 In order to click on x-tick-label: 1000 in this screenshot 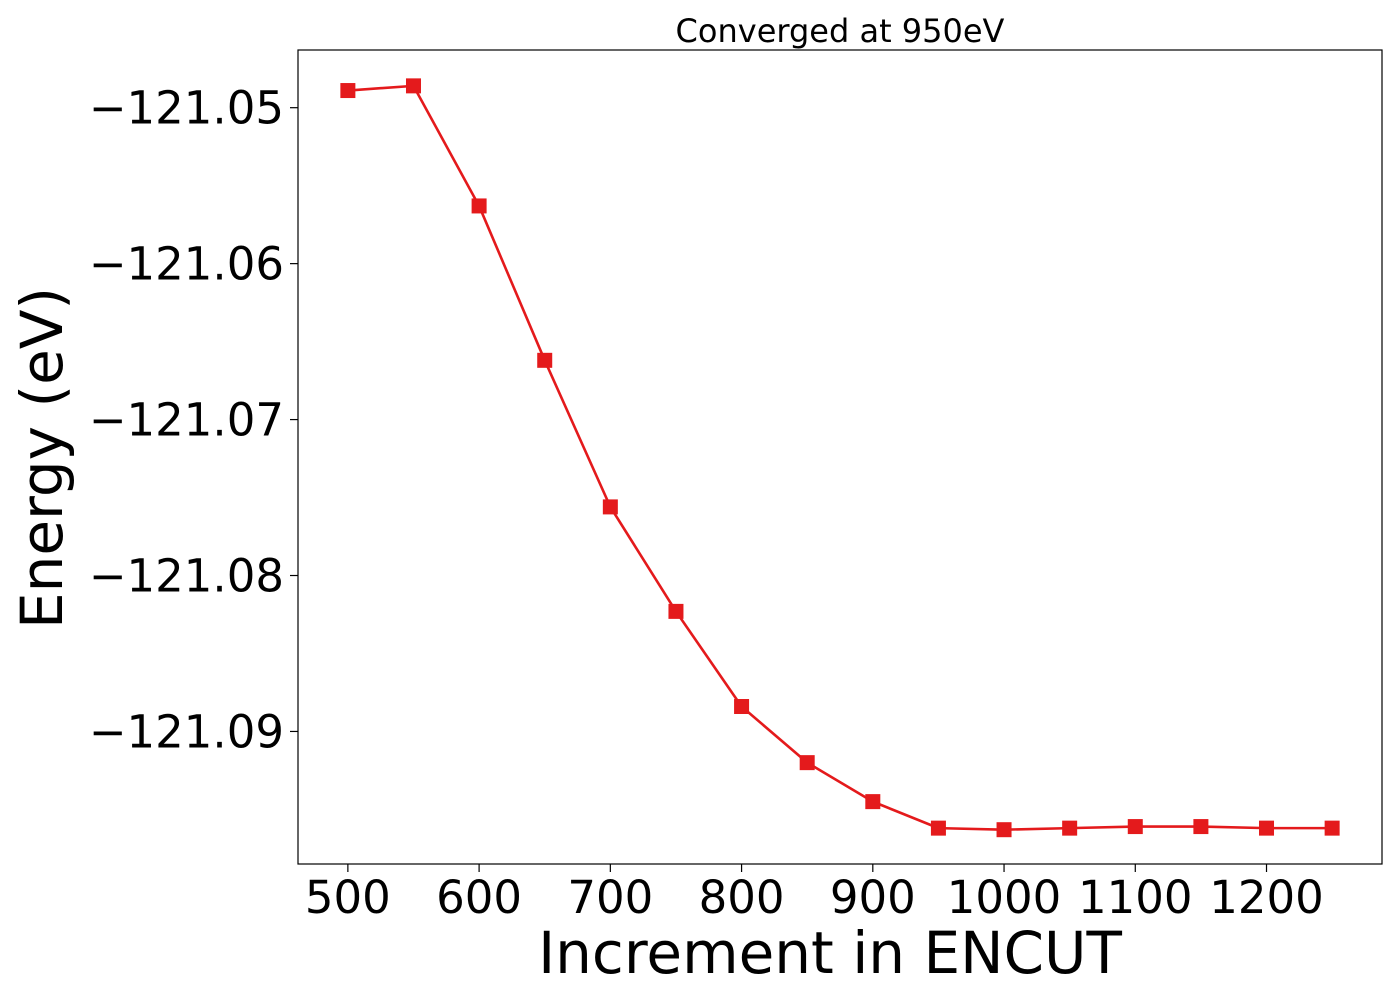, I will do `click(1004, 897)`.